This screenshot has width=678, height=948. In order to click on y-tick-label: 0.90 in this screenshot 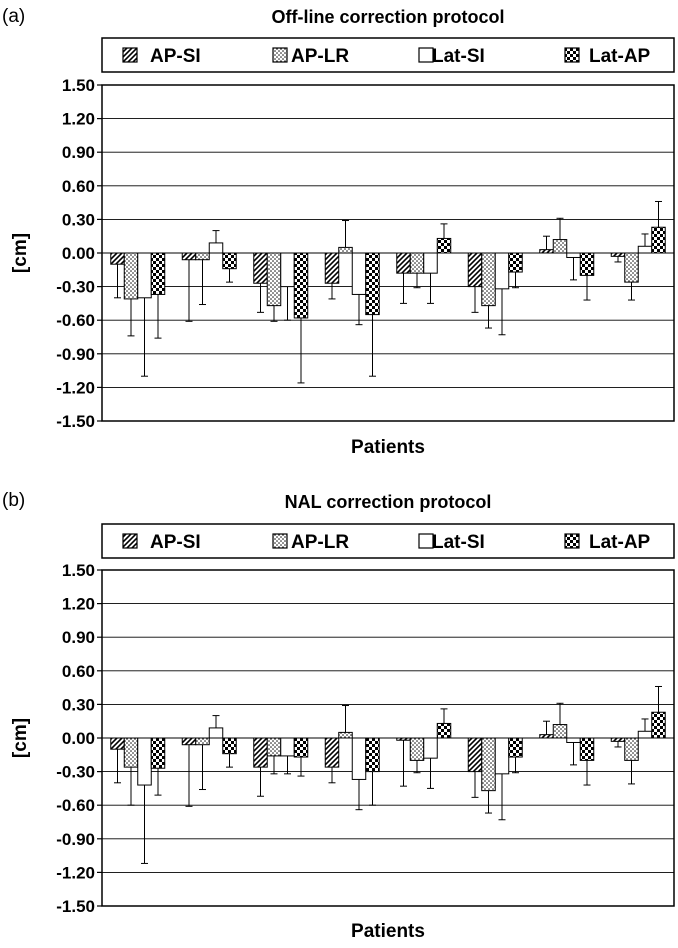, I will do `click(78, 152)`.